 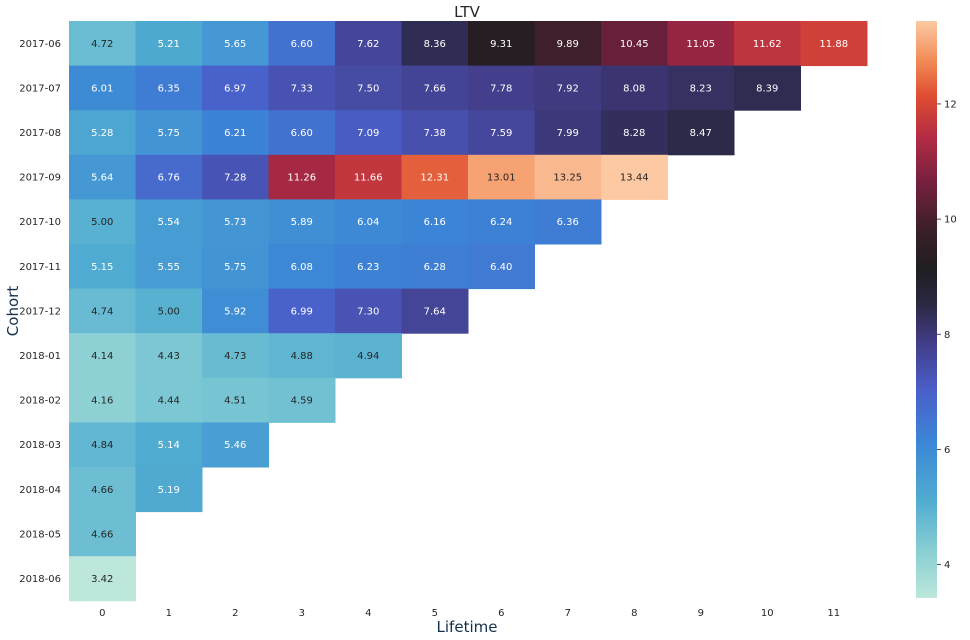 What do you see at coordinates (40, 44) in the screenshot?
I see `y-tick-label: 2017-06` at bounding box center [40, 44].